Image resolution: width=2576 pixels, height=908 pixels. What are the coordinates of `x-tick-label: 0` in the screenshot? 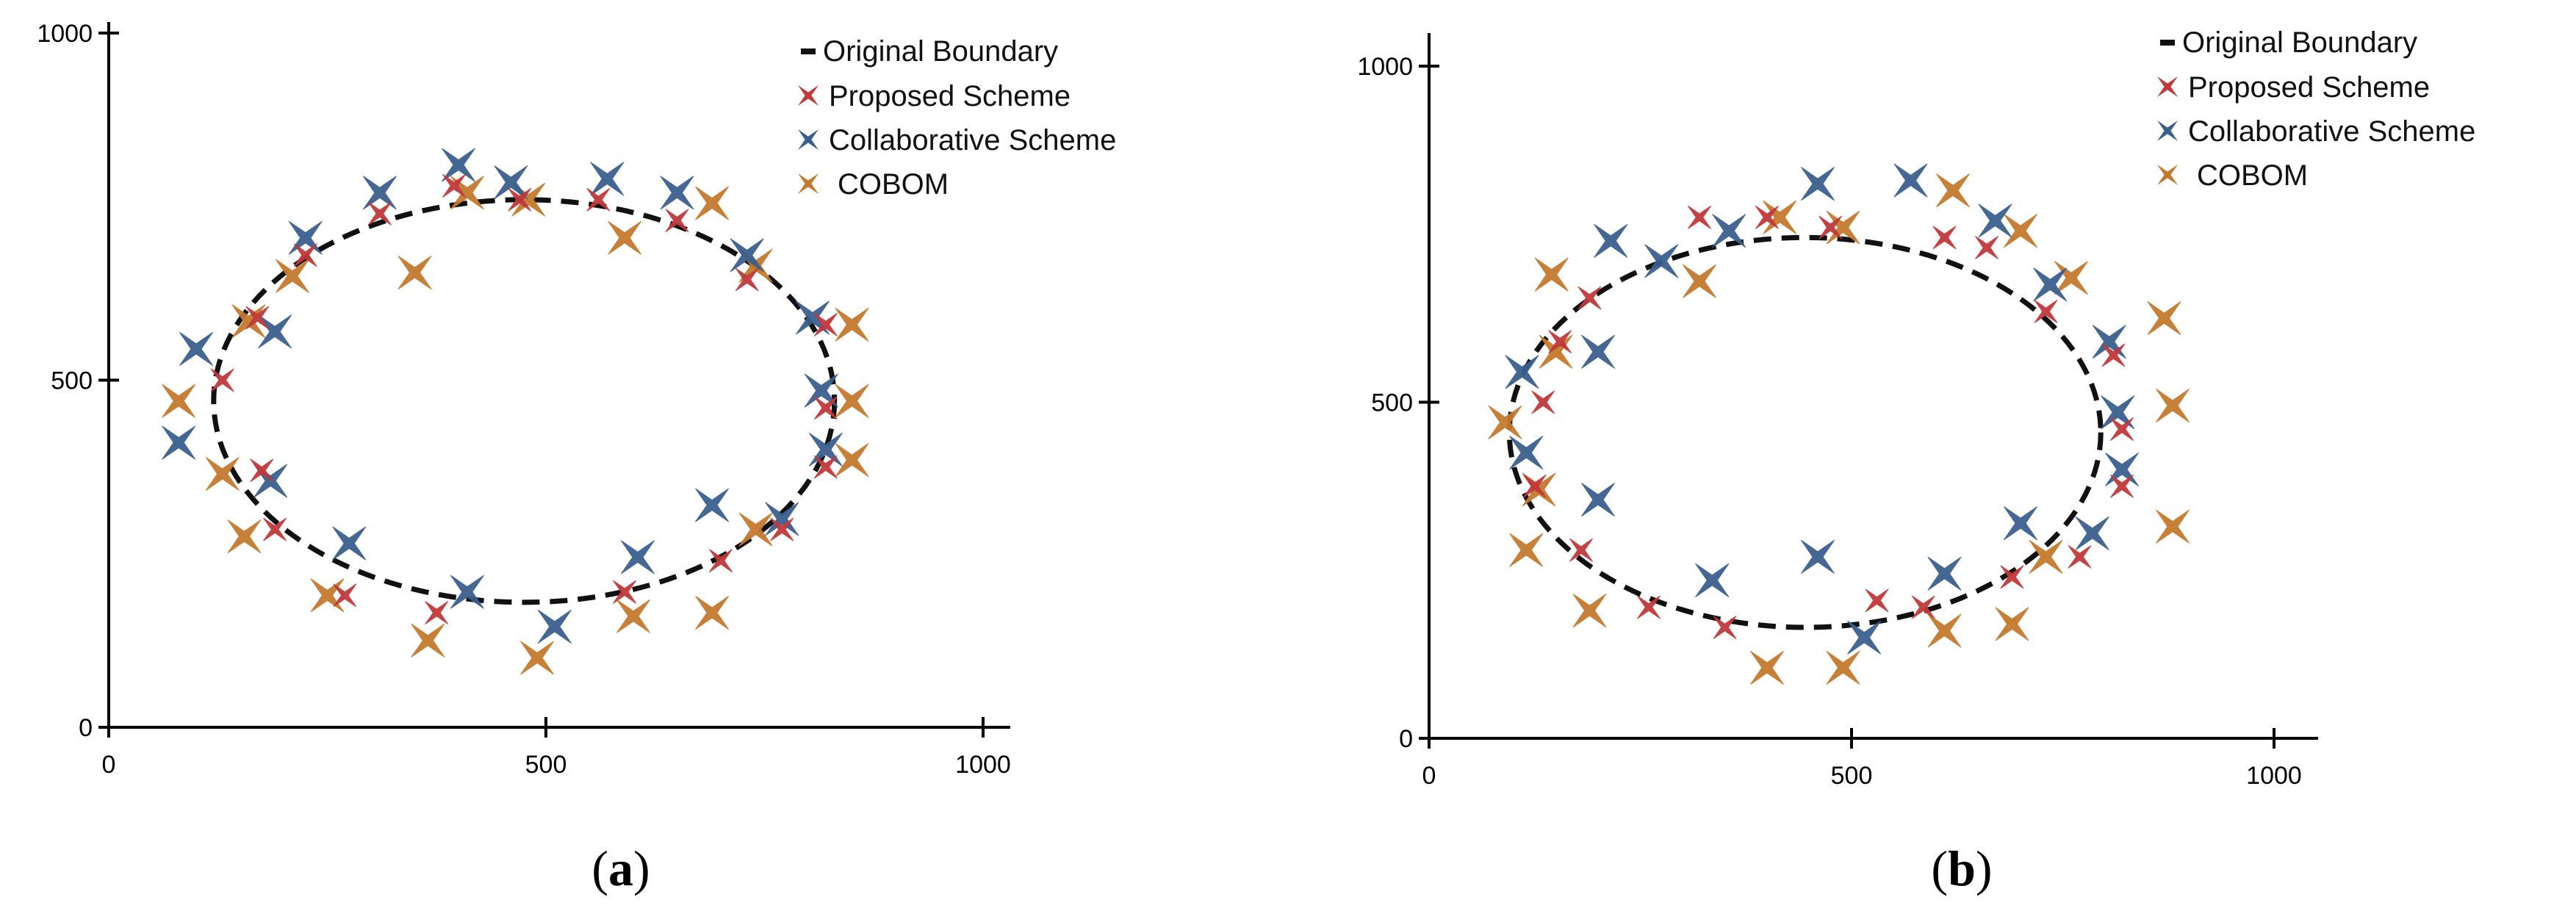 It's located at (1429, 776).